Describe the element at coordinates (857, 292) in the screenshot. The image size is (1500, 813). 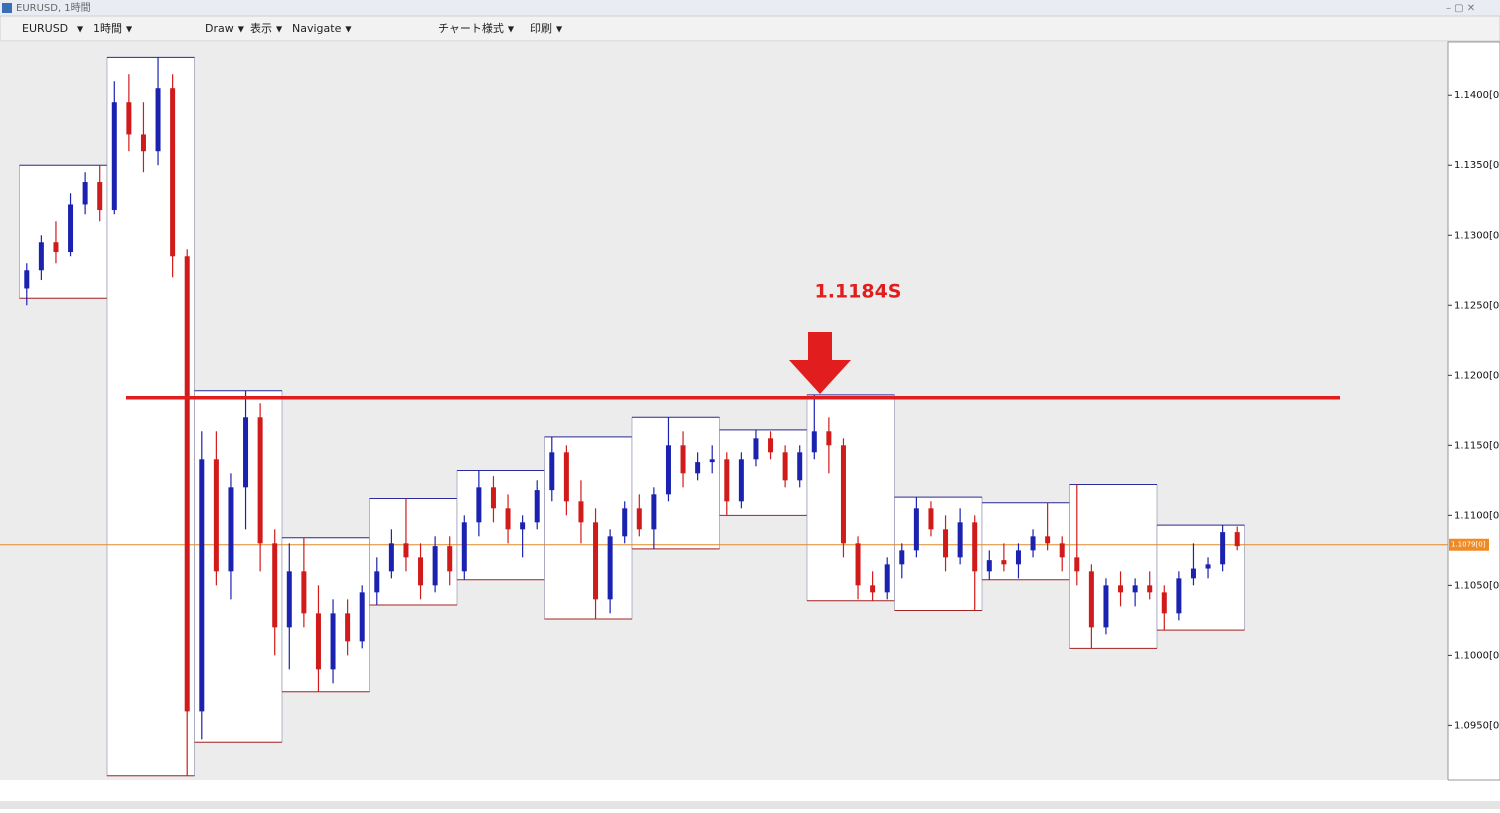
I see `annotation-label: 1.1184S` at that location.